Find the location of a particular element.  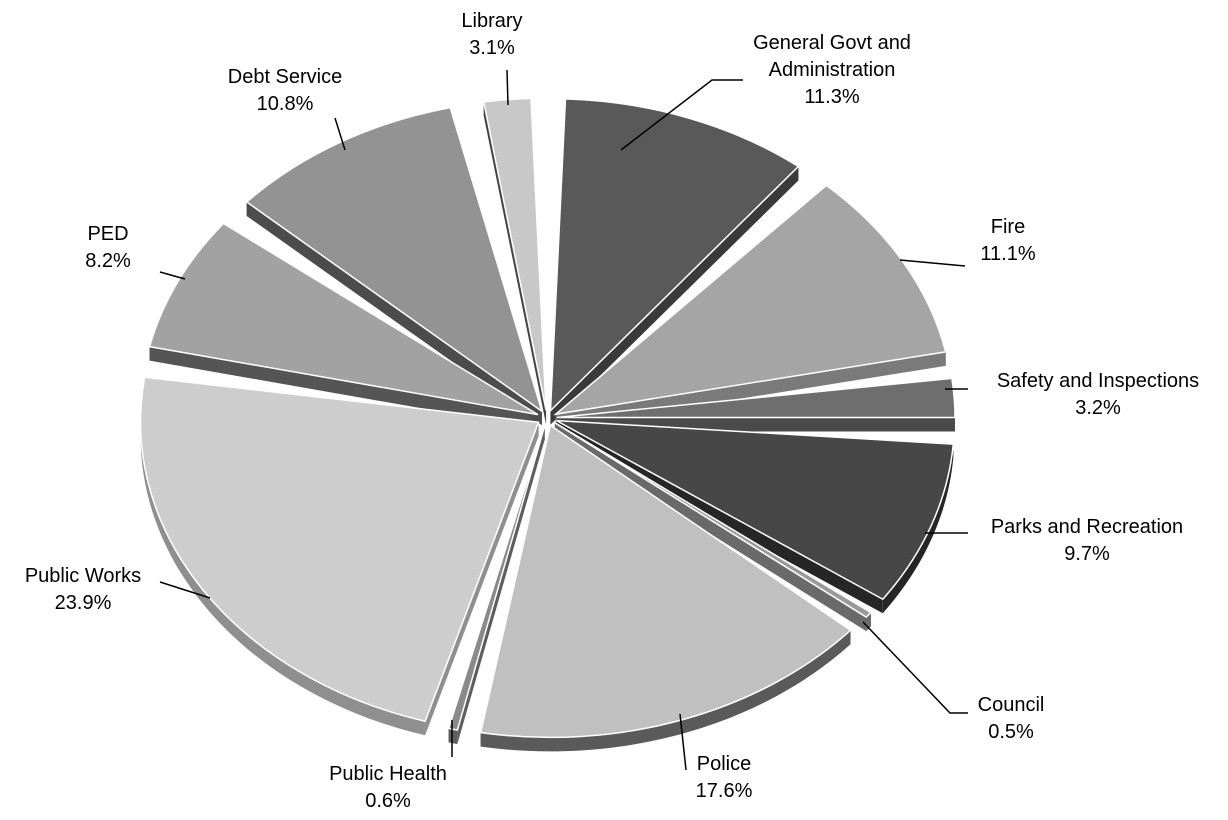

slice-value-label-8: 8.2% is located at coordinates (108, 261).